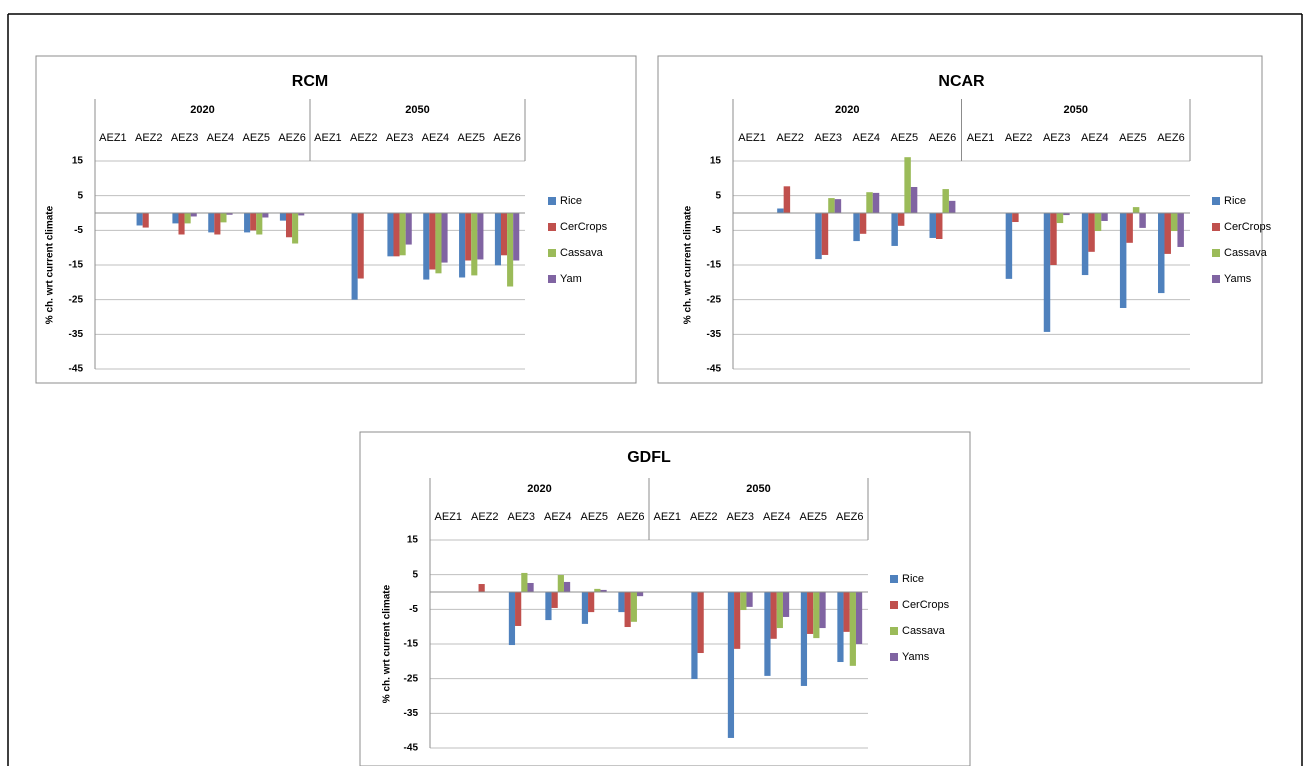  What do you see at coordinates (1238, 279) in the screenshot?
I see `legend-label: Yams` at bounding box center [1238, 279].